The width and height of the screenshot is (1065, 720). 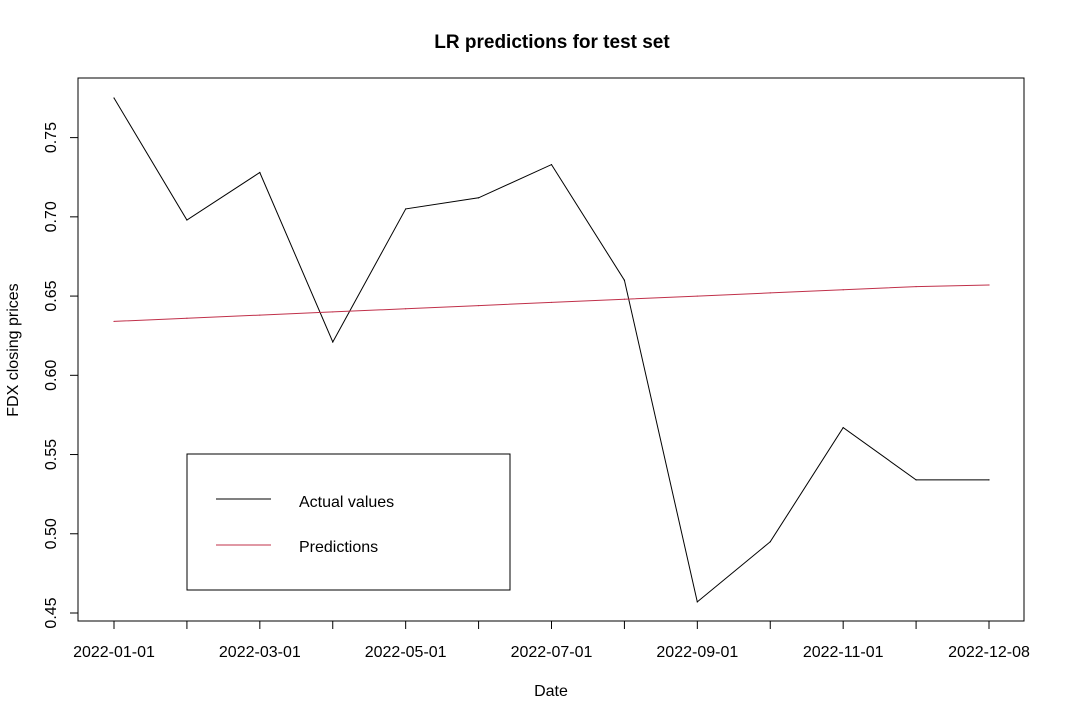 What do you see at coordinates (51, 375) in the screenshot?
I see `y-tick-label: 0.60` at bounding box center [51, 375].